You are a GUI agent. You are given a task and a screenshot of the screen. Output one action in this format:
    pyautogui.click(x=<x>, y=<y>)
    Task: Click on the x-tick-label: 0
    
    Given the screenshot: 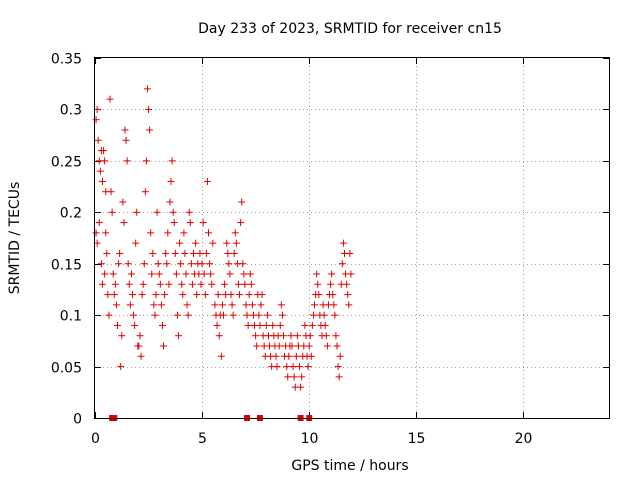 What is the action you would take?
    pyautogui.click(x=95, y=439)
    